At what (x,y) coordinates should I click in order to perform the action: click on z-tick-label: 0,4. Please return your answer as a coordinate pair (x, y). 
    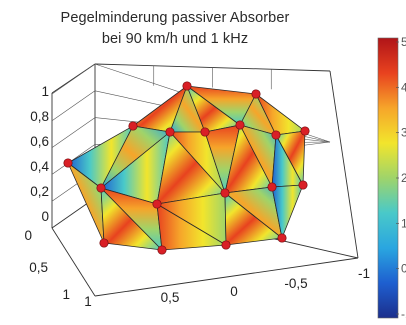
    Looking at the image, I should click on (39, 166).